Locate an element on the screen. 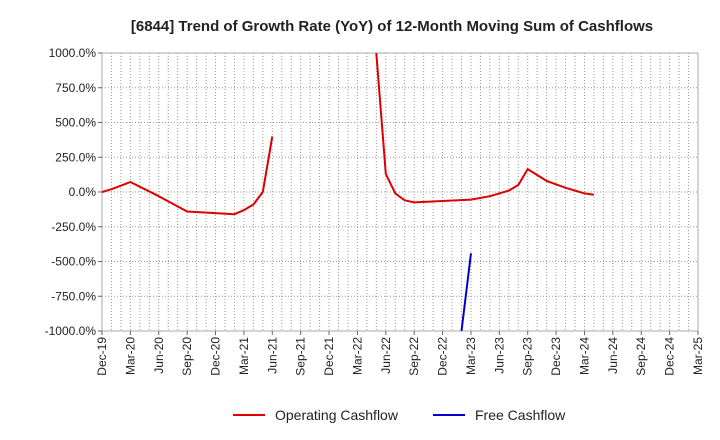  series-line-free-cashflow is located at coordinates (466, 292).